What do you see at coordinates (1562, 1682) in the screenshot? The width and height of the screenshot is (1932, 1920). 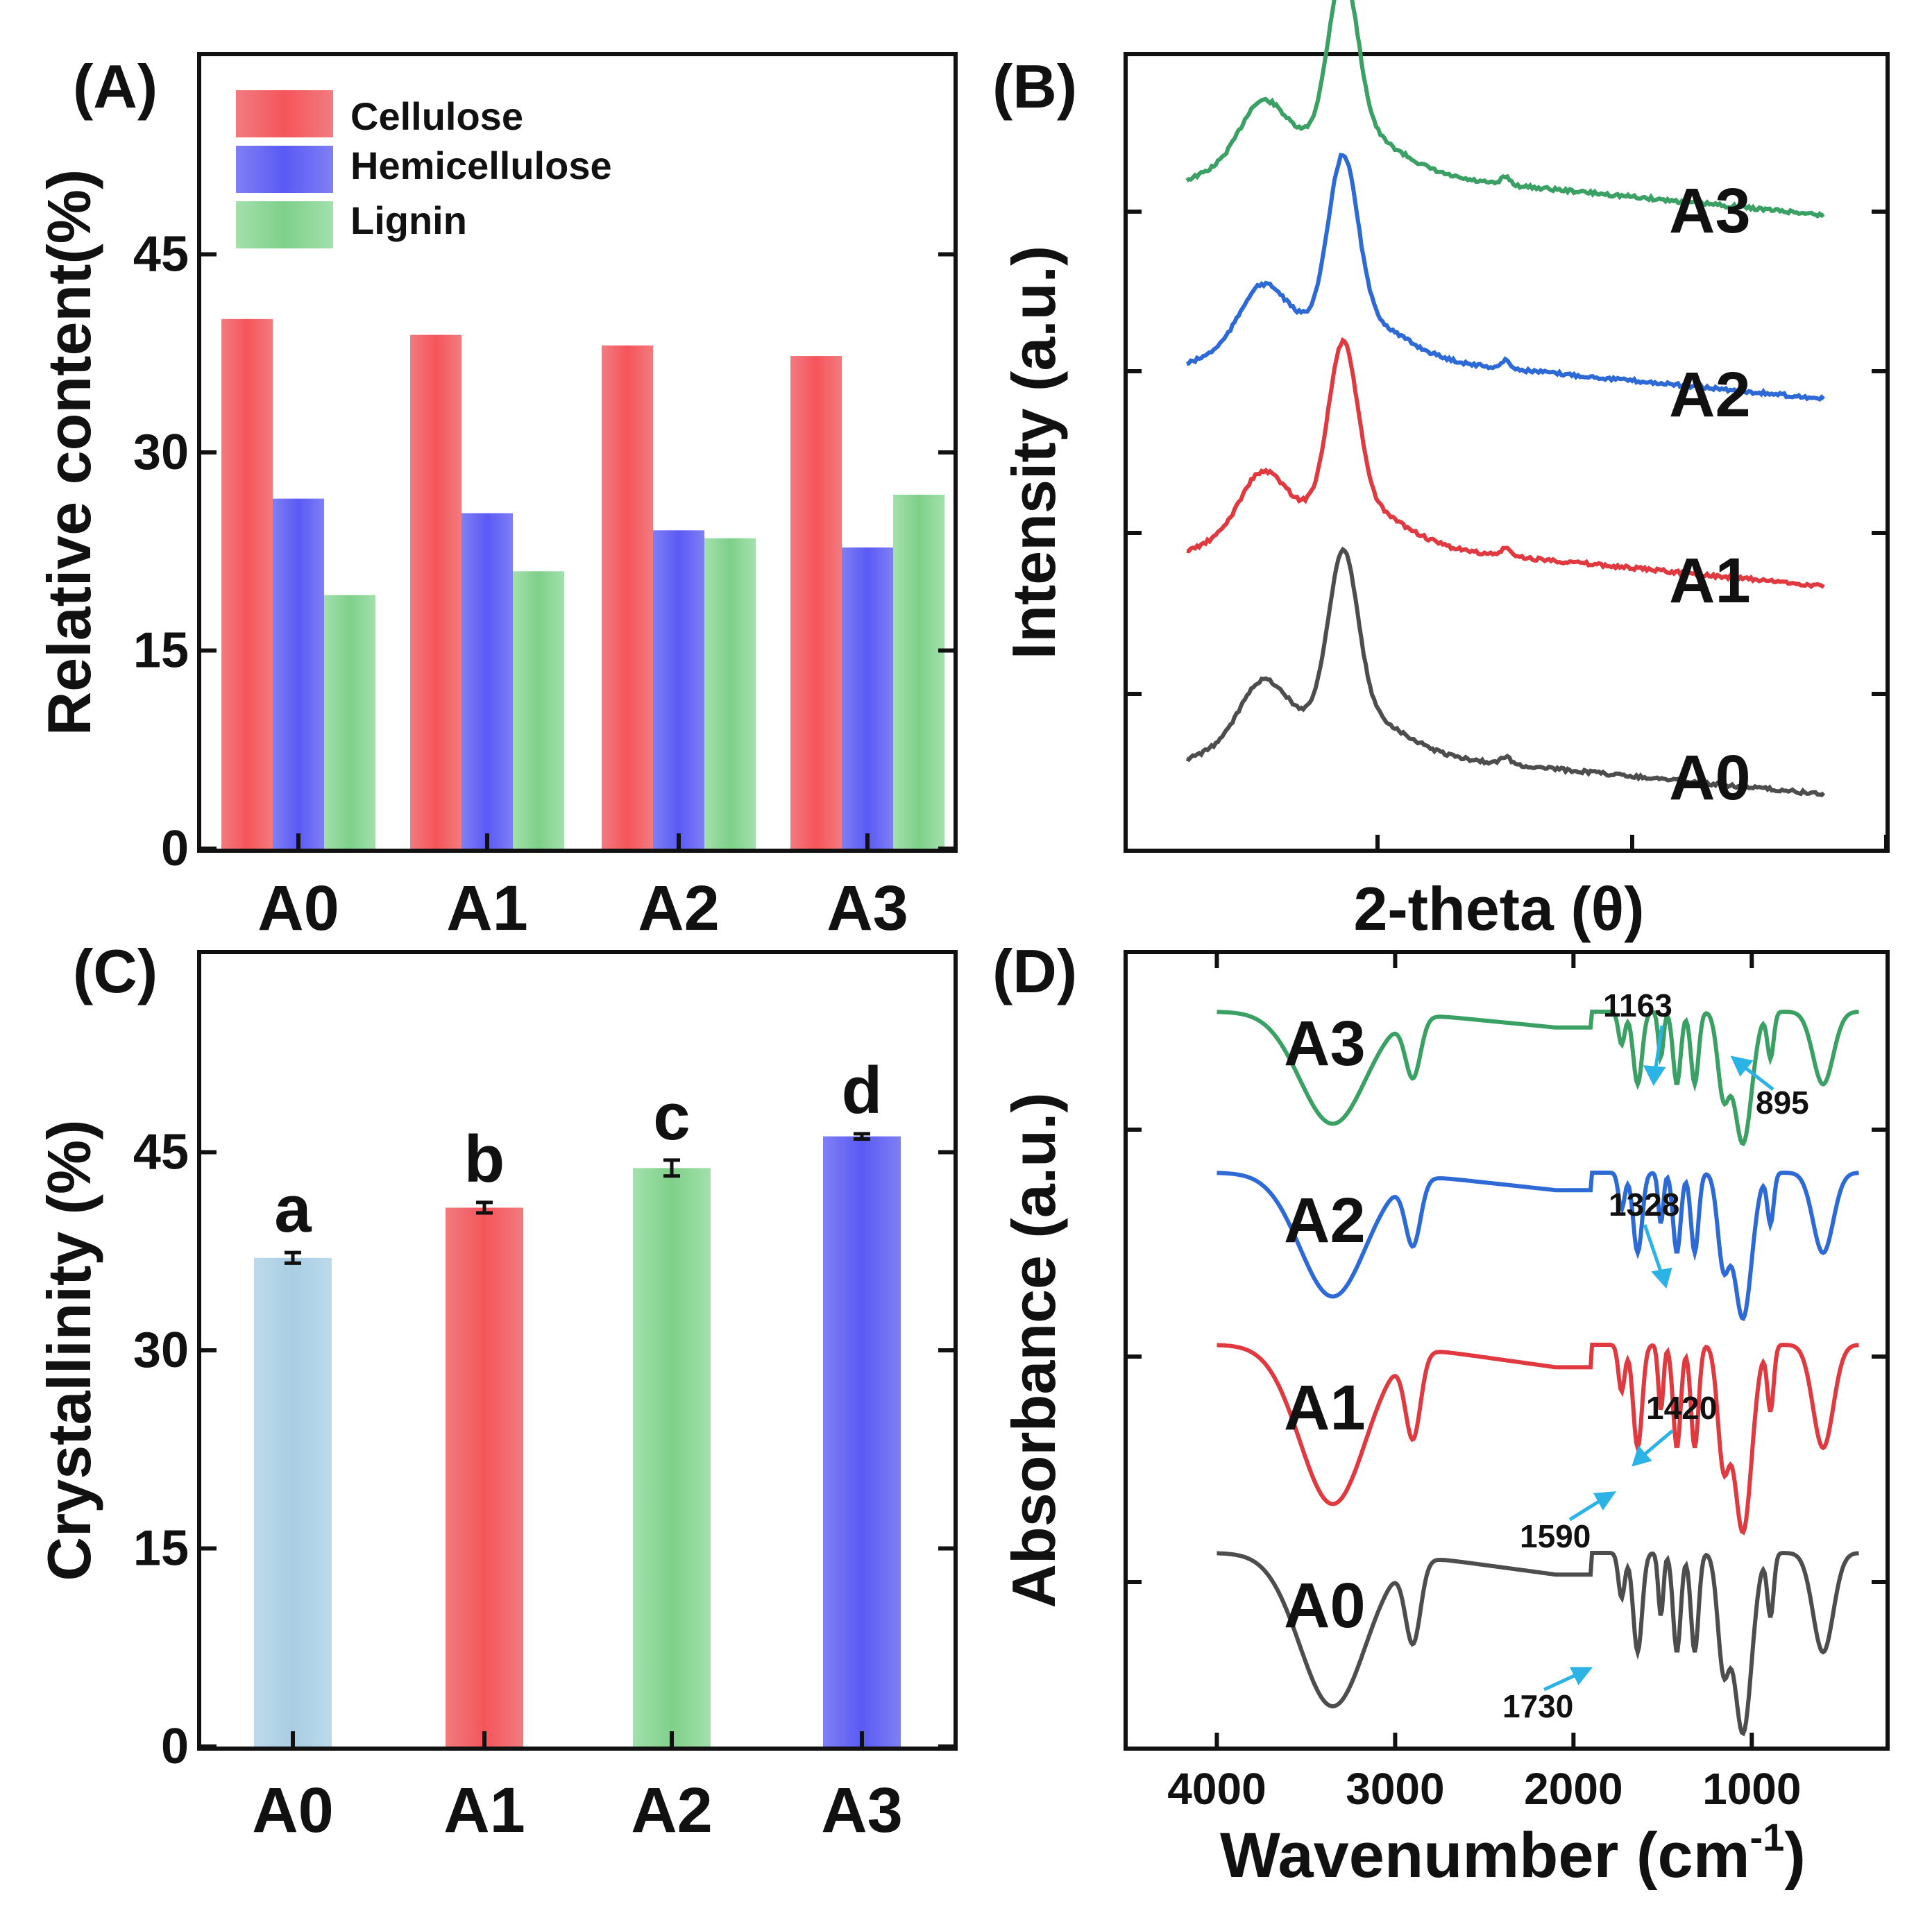 I see `annotation-1730-arrow` at bounding box center [1562, 1682].